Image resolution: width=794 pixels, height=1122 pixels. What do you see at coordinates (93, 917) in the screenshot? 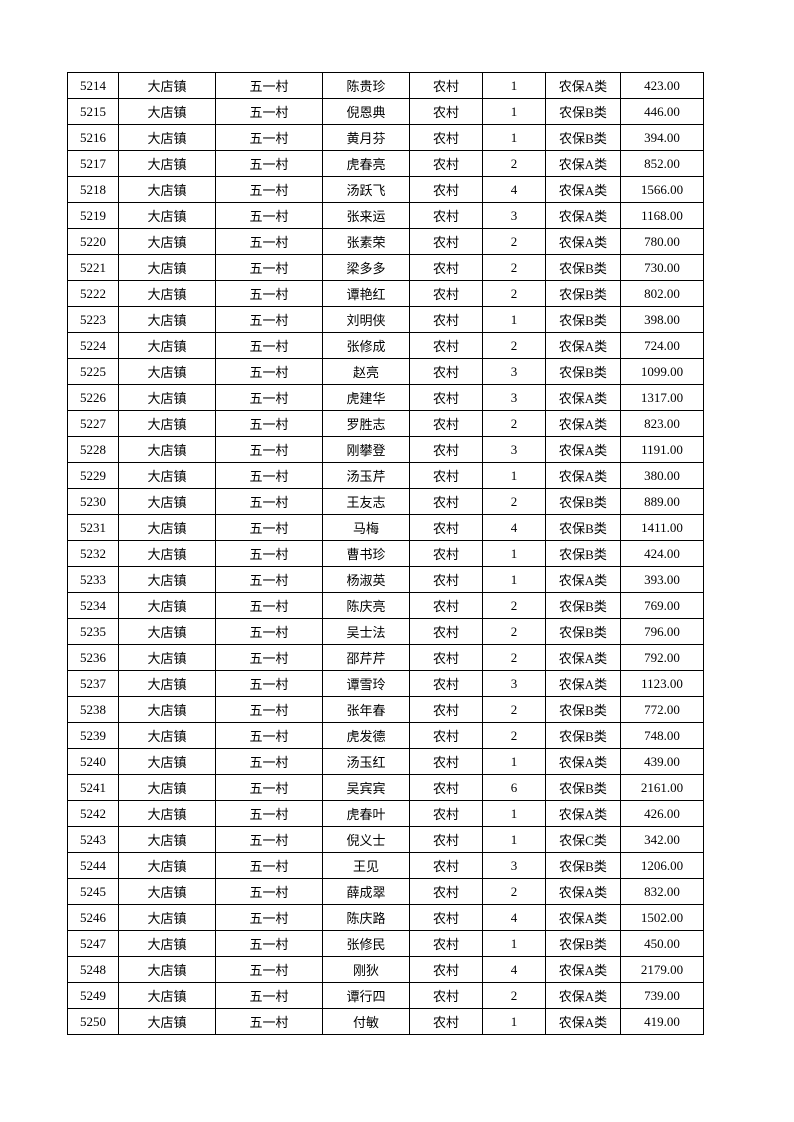
I see `row-id: 5246` at bounding box center [93, 917].